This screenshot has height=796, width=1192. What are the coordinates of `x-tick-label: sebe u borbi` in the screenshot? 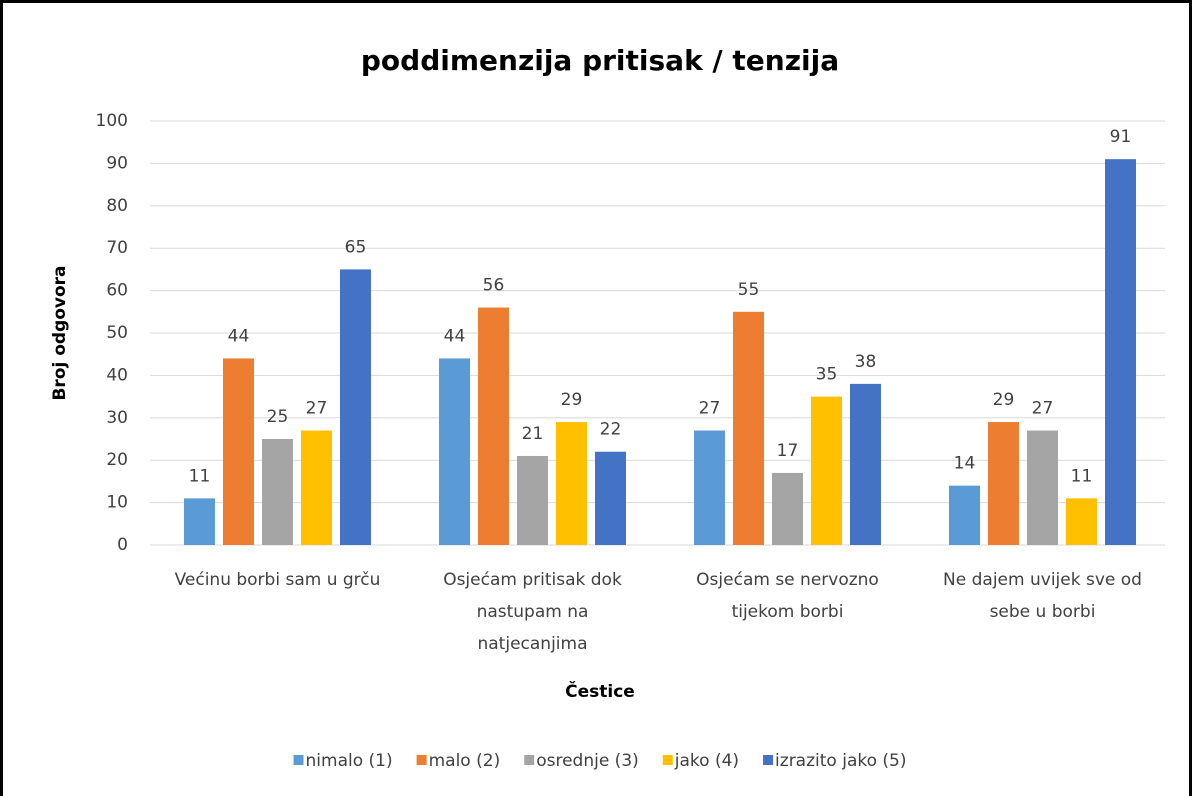 It's located at (1043, 612).